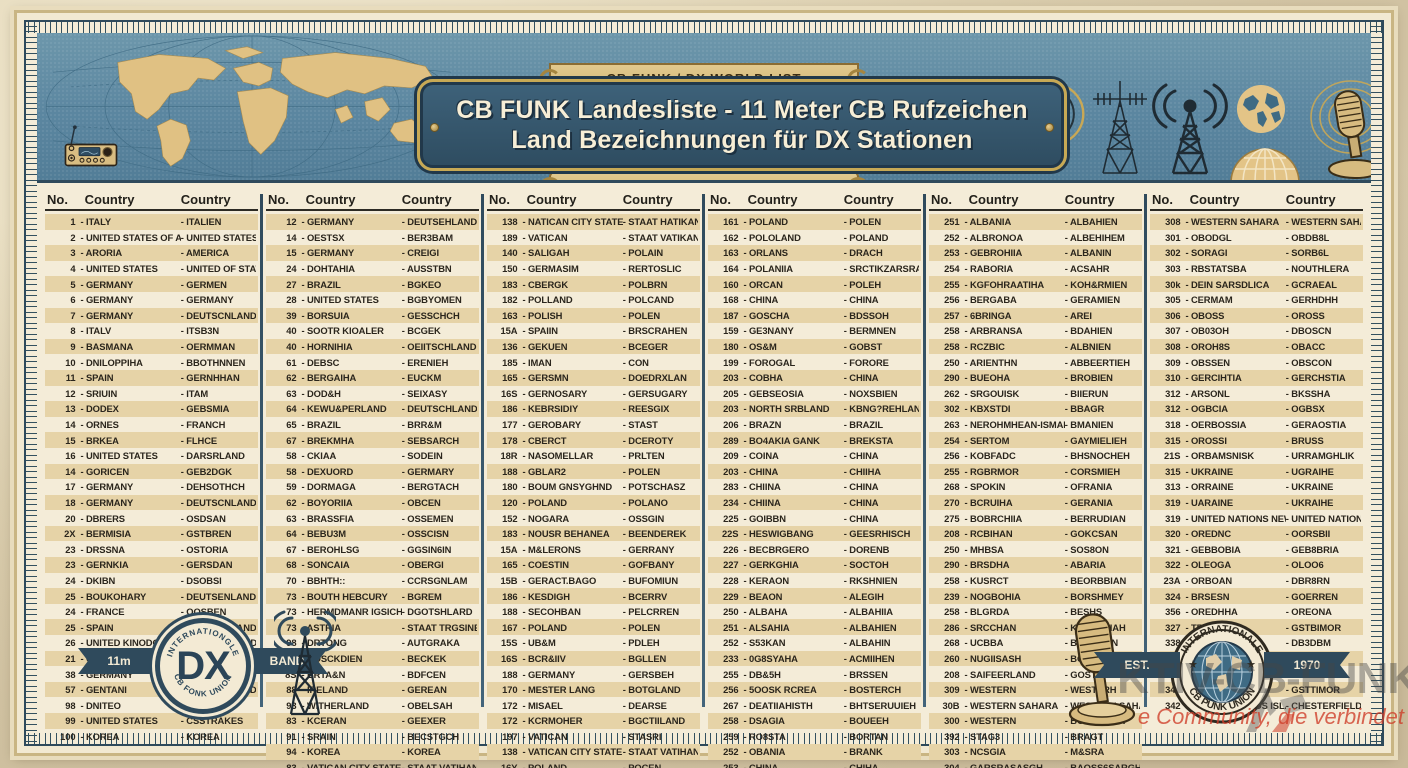 This screenshot has width=1408, height=768. What do you see at coordinates (814, 300) in the screenshot?
I see `table-row: 168 CHINACHINA` at bounding box center [814, 300].